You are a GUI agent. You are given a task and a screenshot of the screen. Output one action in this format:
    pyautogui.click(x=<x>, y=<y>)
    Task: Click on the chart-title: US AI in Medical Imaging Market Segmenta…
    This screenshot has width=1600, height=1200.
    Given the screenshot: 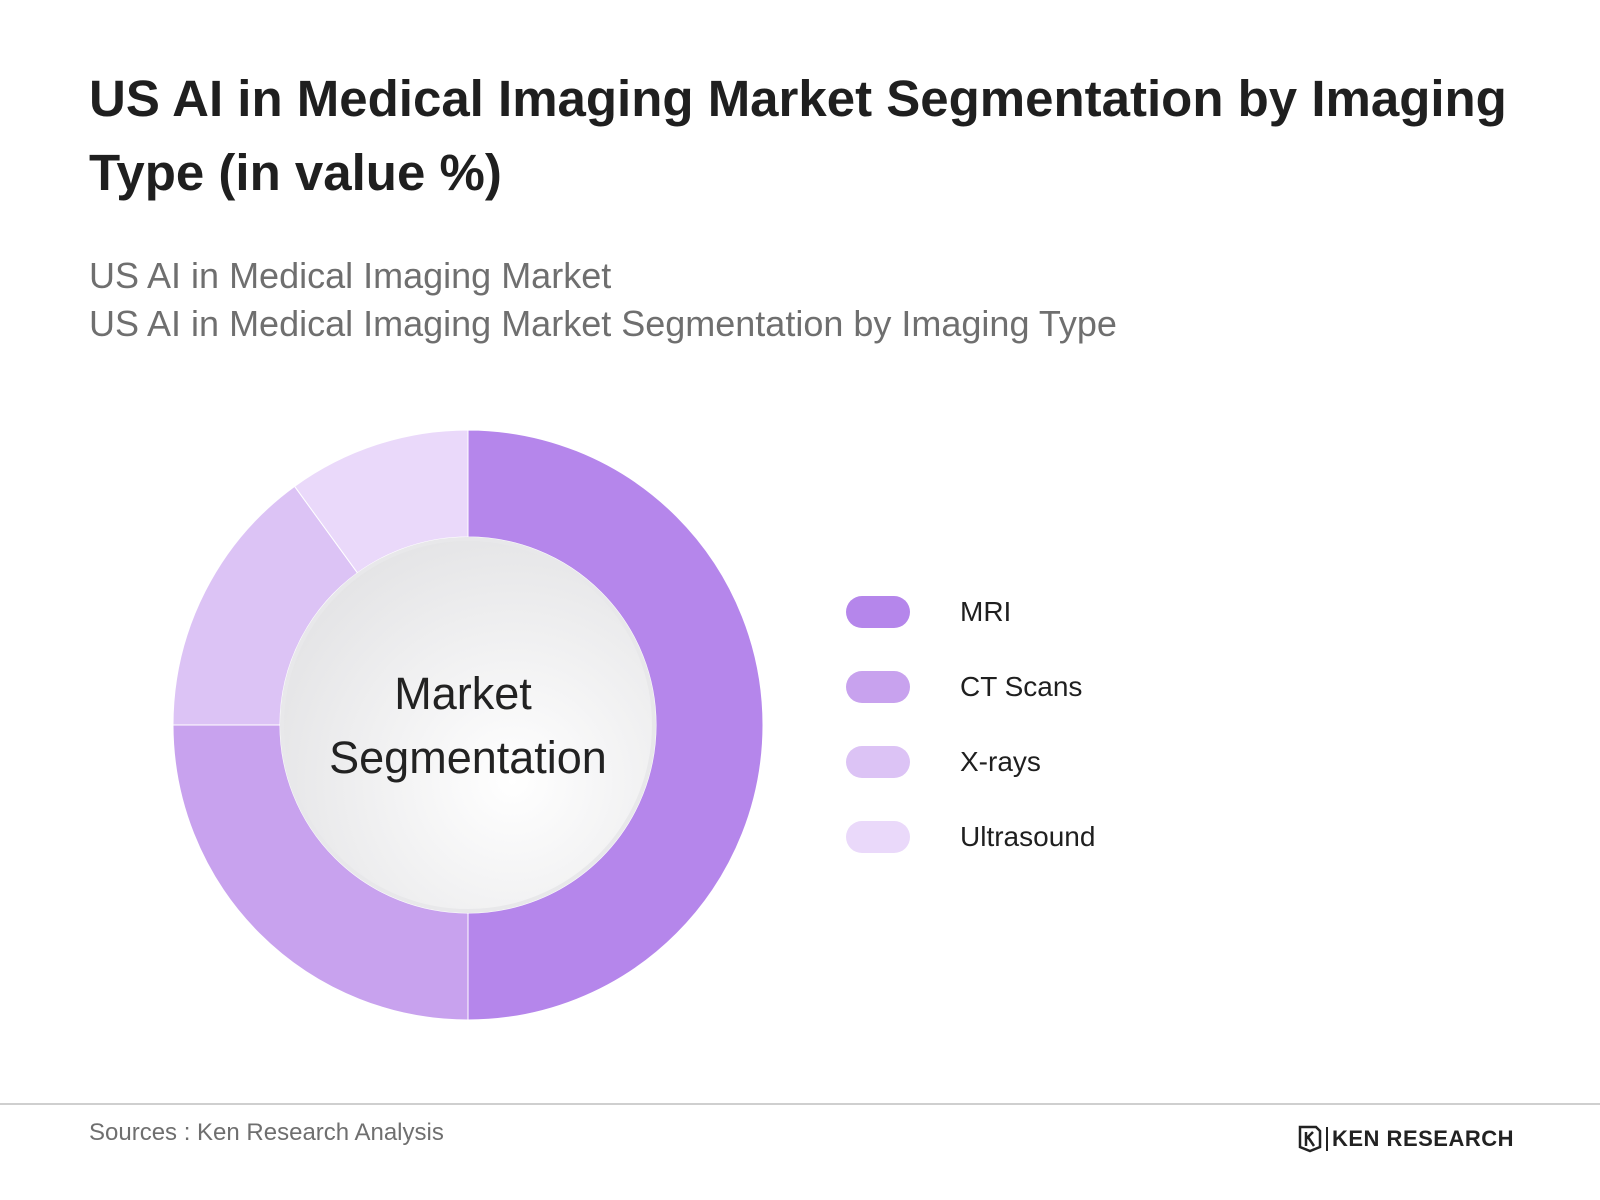 What is the action you would take?
    pyautogui.click(x=798, y=135)
    